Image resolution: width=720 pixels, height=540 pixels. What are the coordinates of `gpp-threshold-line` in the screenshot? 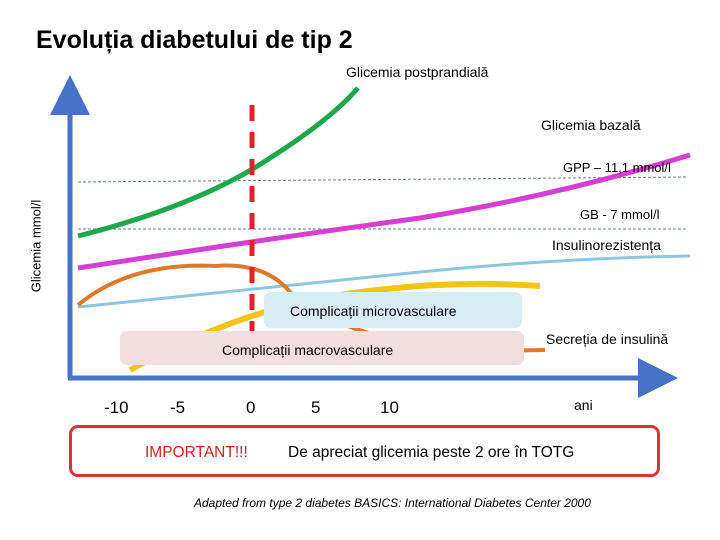 It's located at (383, 179).